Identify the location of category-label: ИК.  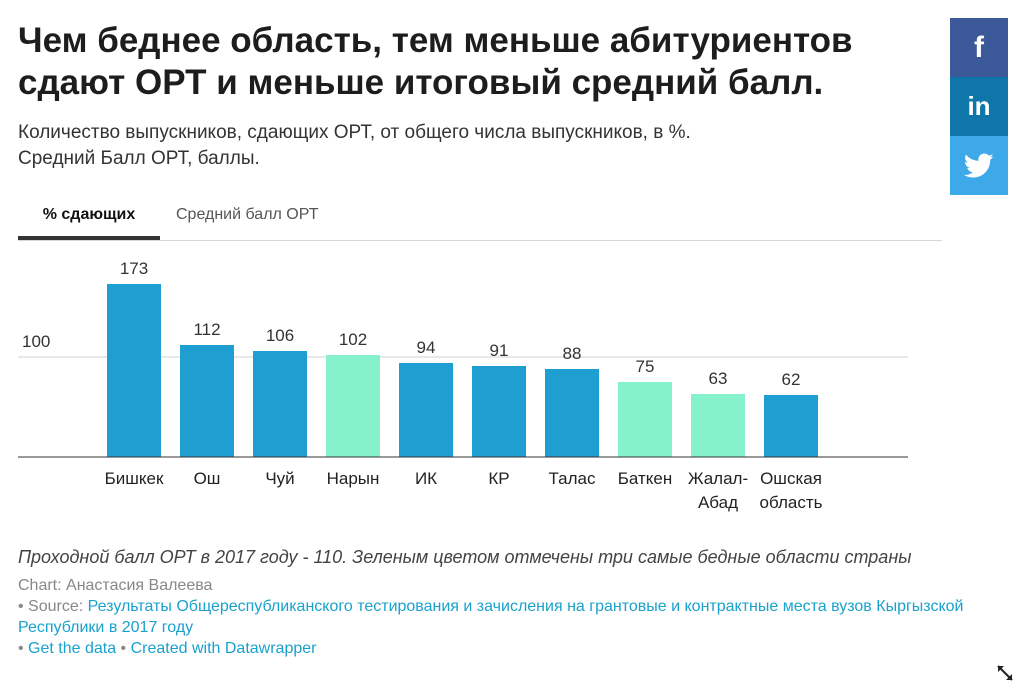
(426, 478).